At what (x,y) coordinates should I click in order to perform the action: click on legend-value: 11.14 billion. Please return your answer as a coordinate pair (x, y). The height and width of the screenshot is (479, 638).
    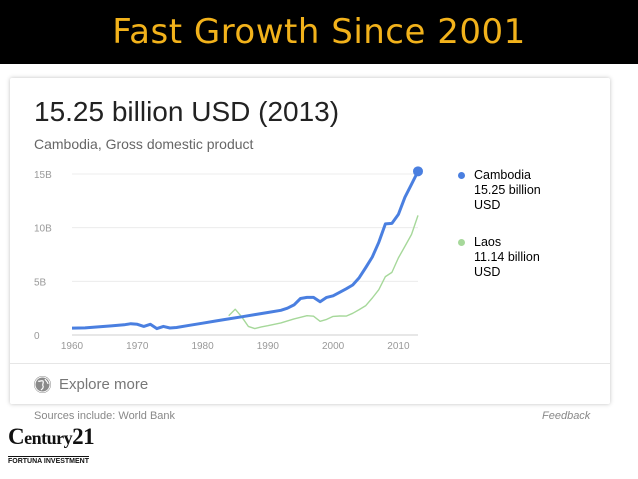
    Looking at the image, I should click on (507, 257).